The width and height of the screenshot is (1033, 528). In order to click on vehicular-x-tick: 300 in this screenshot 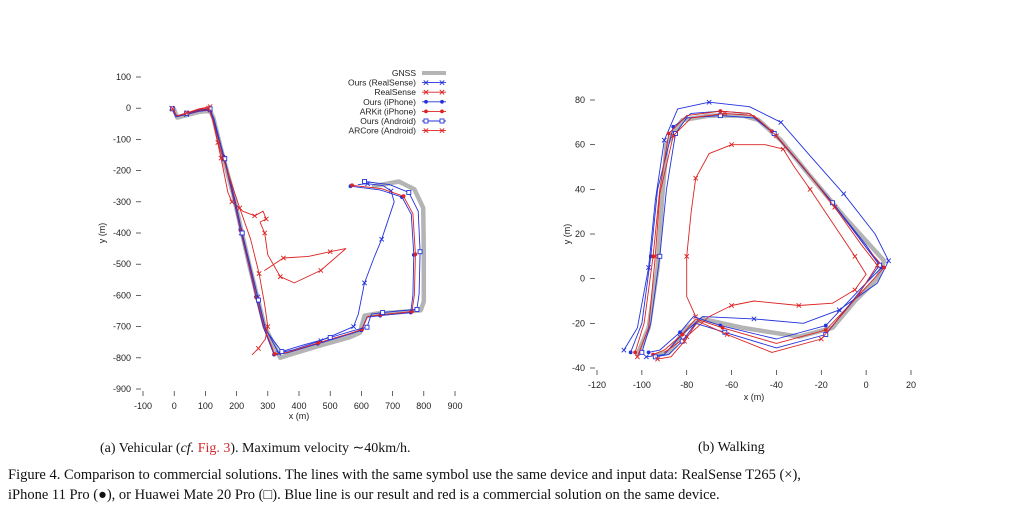, I will do `click(267, 401)`.